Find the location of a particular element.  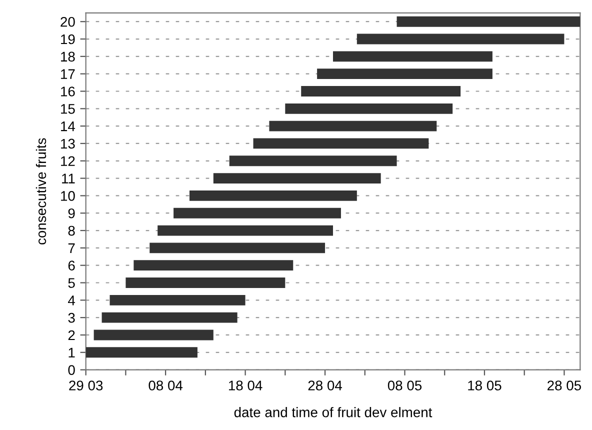

y-tick-label: 18 is located at coordinates (68, 57).